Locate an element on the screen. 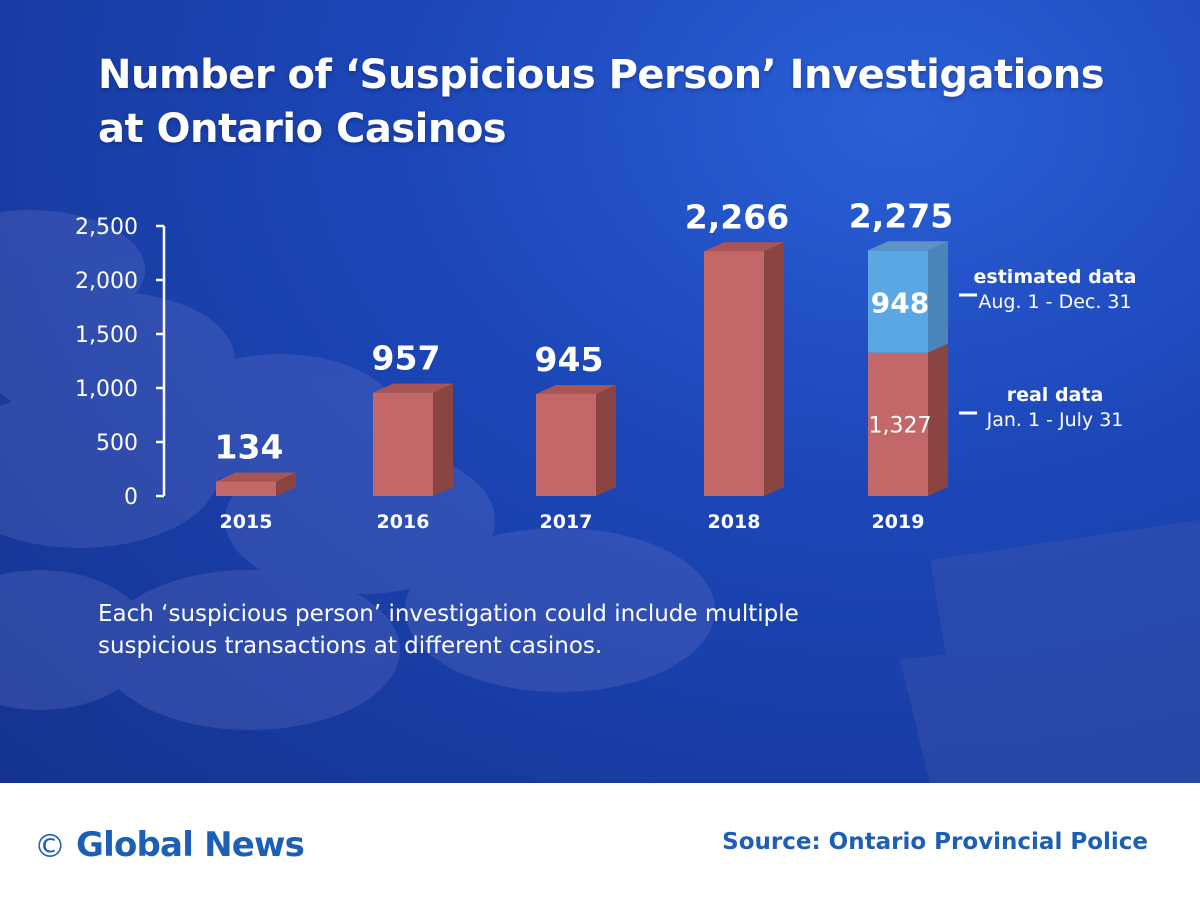 The image size is (1200, 900). segment-value-label: 948 is located at coordinates (900, 302).